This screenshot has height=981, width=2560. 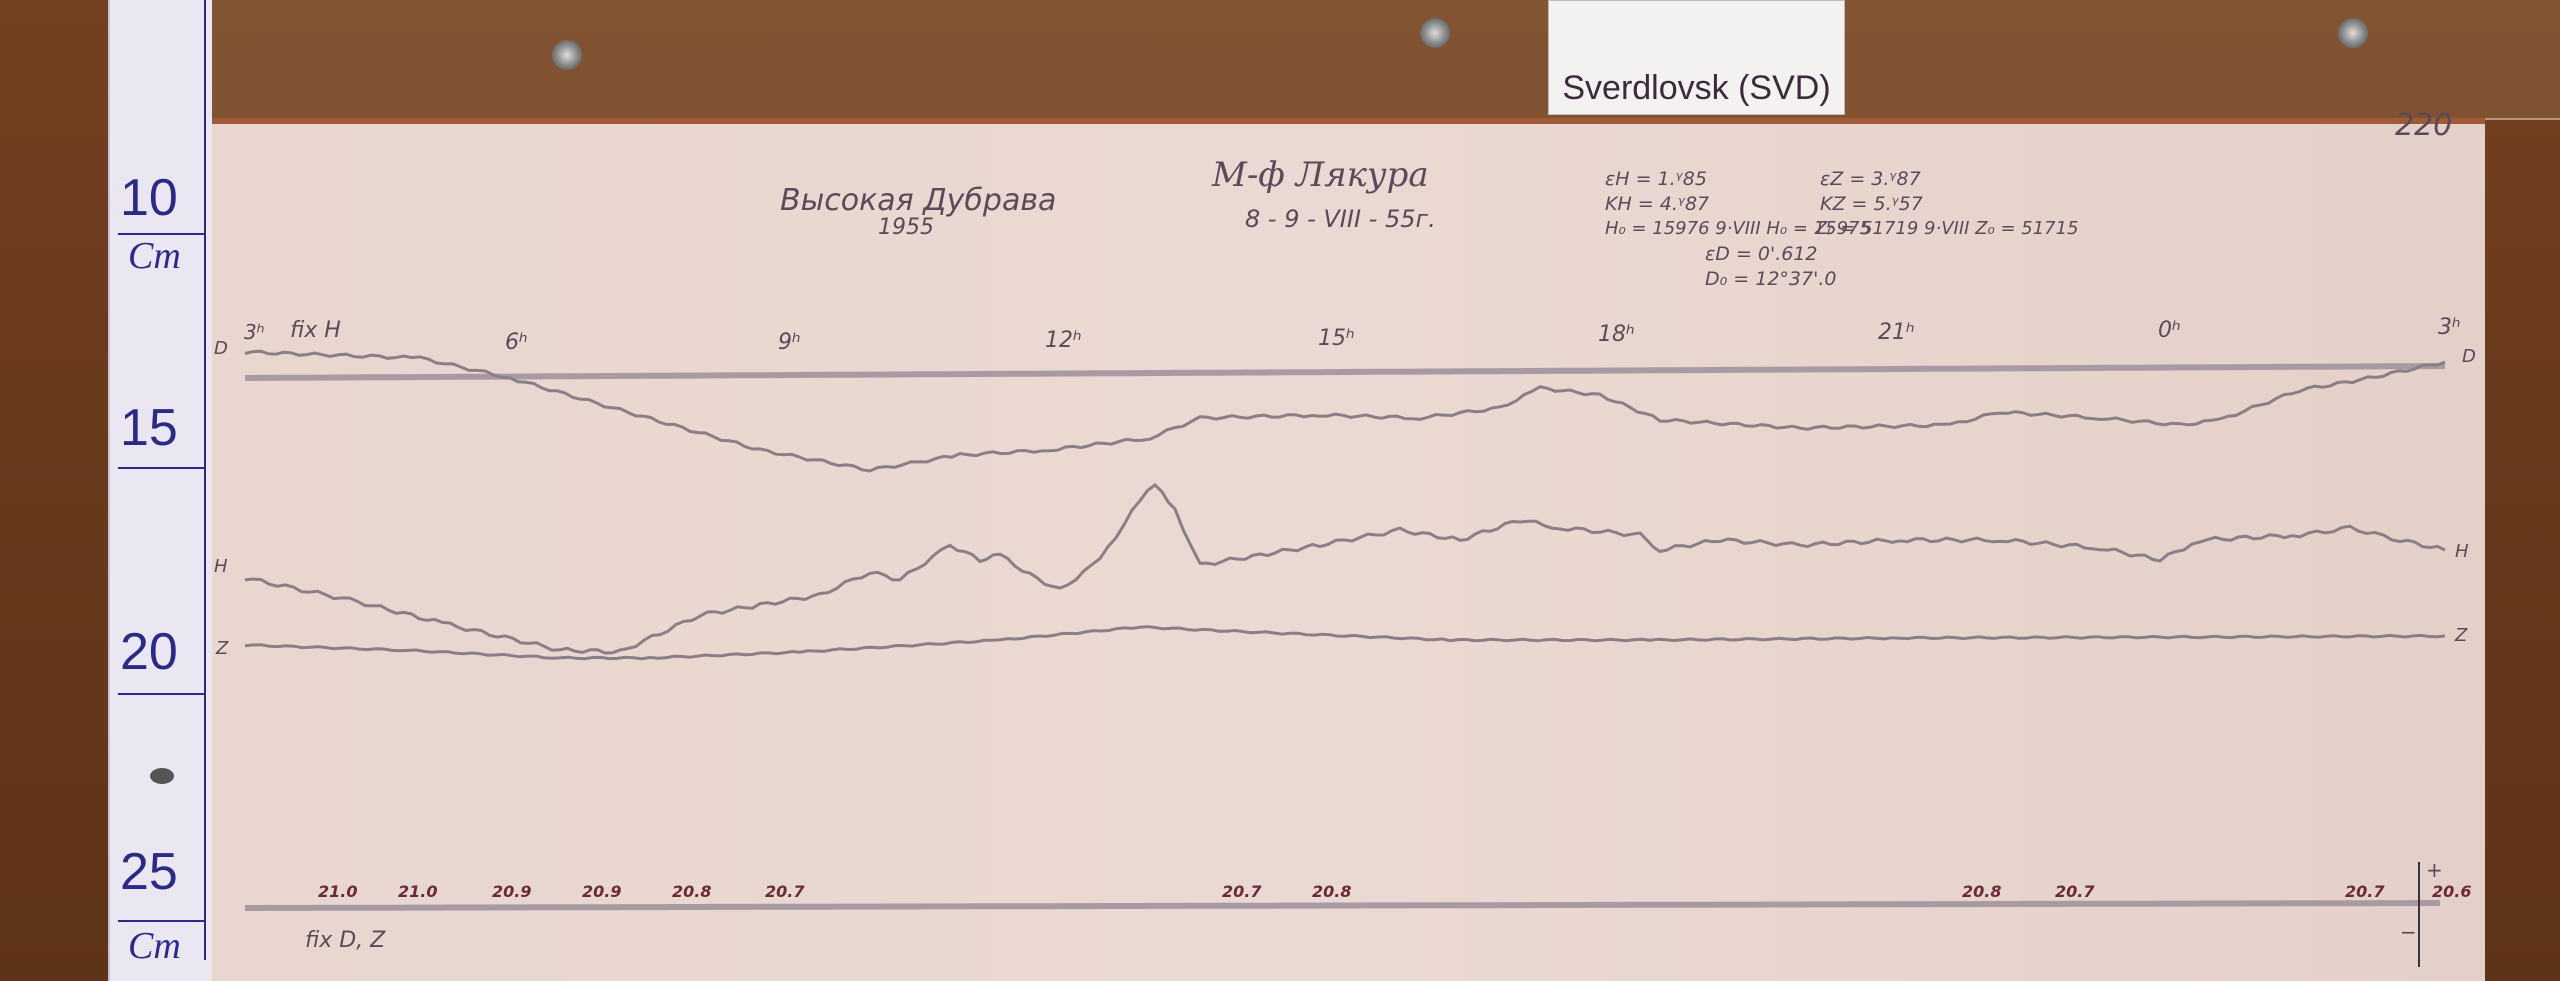 I want to click on time-label: 9ʰ, so click(x=789, y=342).